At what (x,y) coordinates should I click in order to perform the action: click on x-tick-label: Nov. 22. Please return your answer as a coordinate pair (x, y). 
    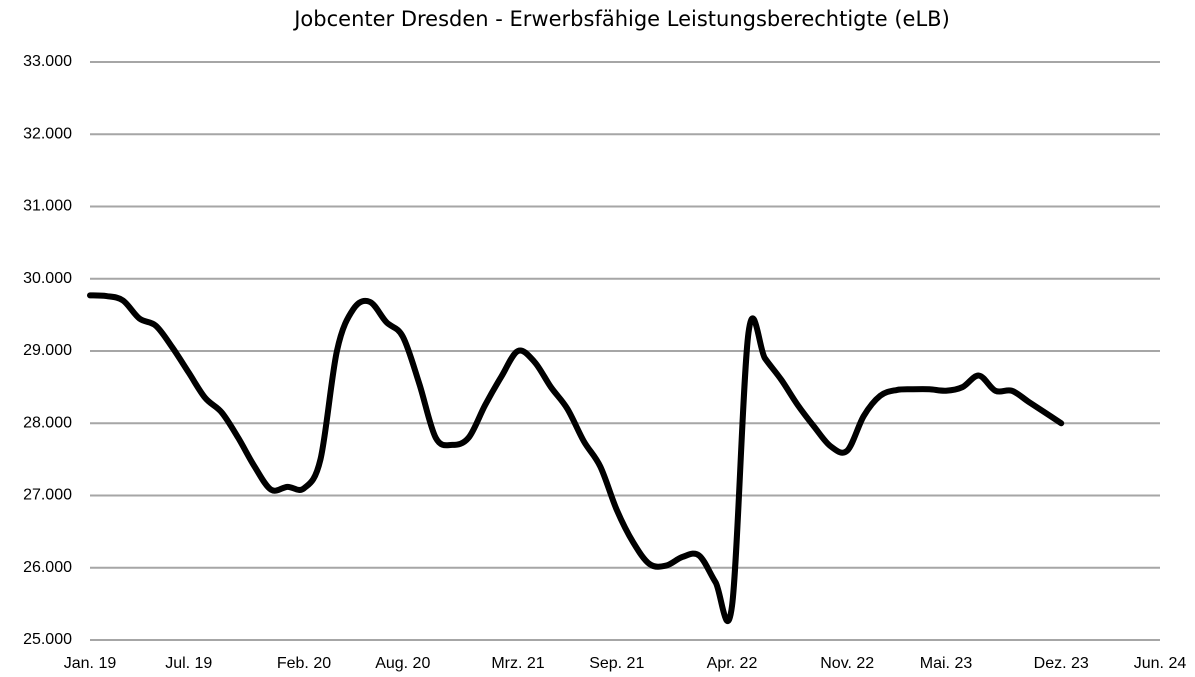
    Looking at the image, I should click on (847, 663).